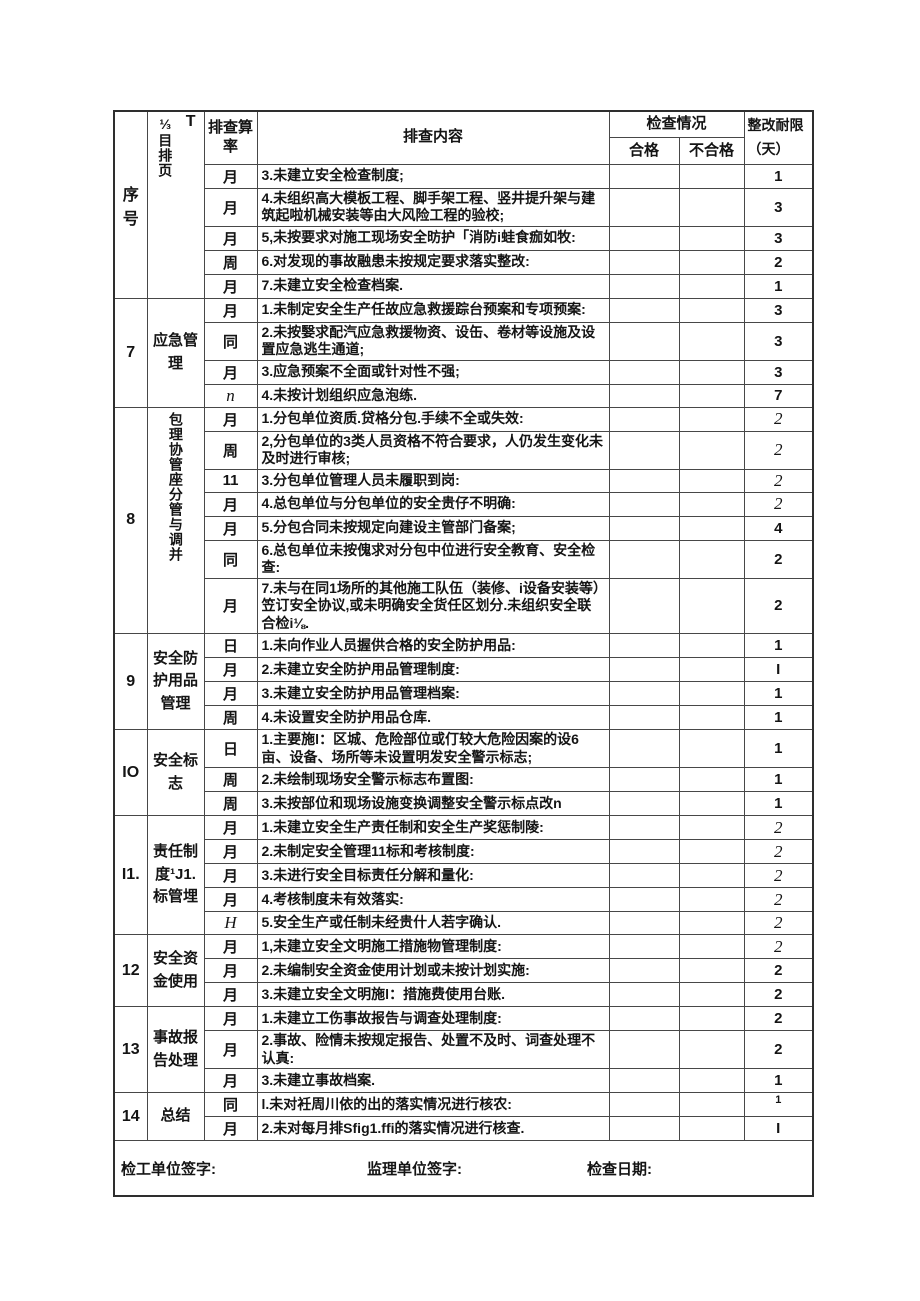 This screenshot has width=920, height=1301. What do you see at coordinates (130, 875) in the screenshot?
I see `serial-cell: I1.` at bounding box center [130, 875].